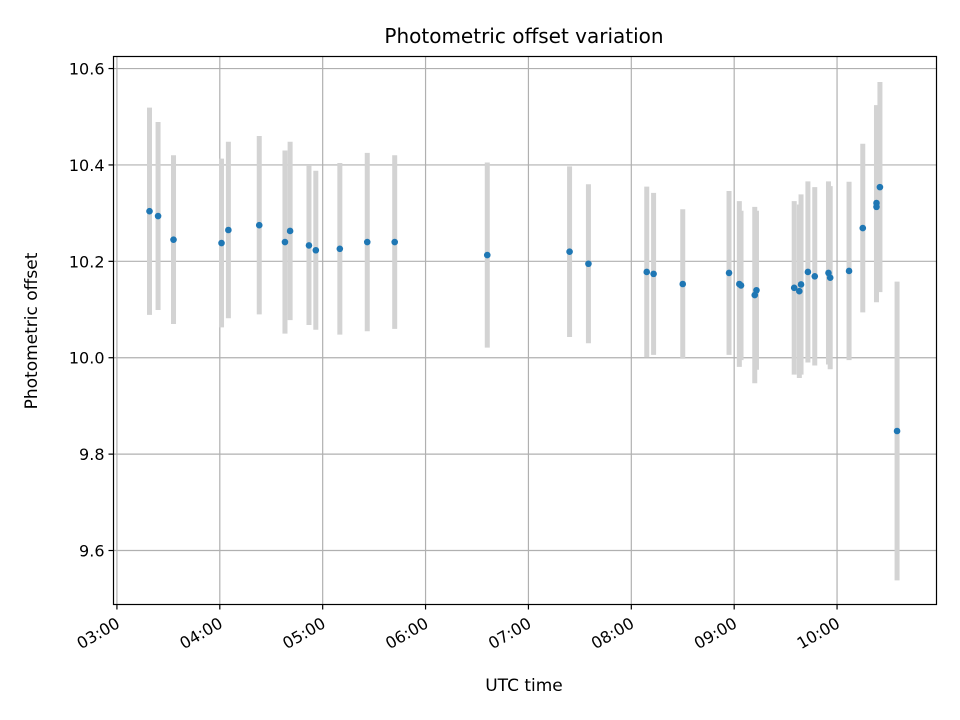  Describe the element at coordinates (818, 634) in the screenshot. I see `x-tick-label: 10:00` at that location.